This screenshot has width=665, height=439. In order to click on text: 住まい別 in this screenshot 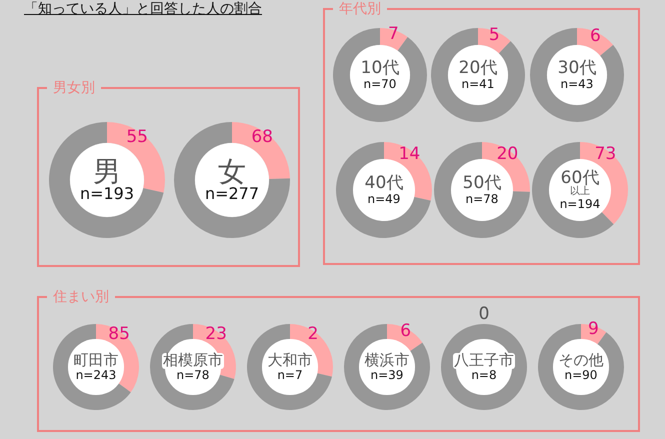, I will do `click(81, 297)`.